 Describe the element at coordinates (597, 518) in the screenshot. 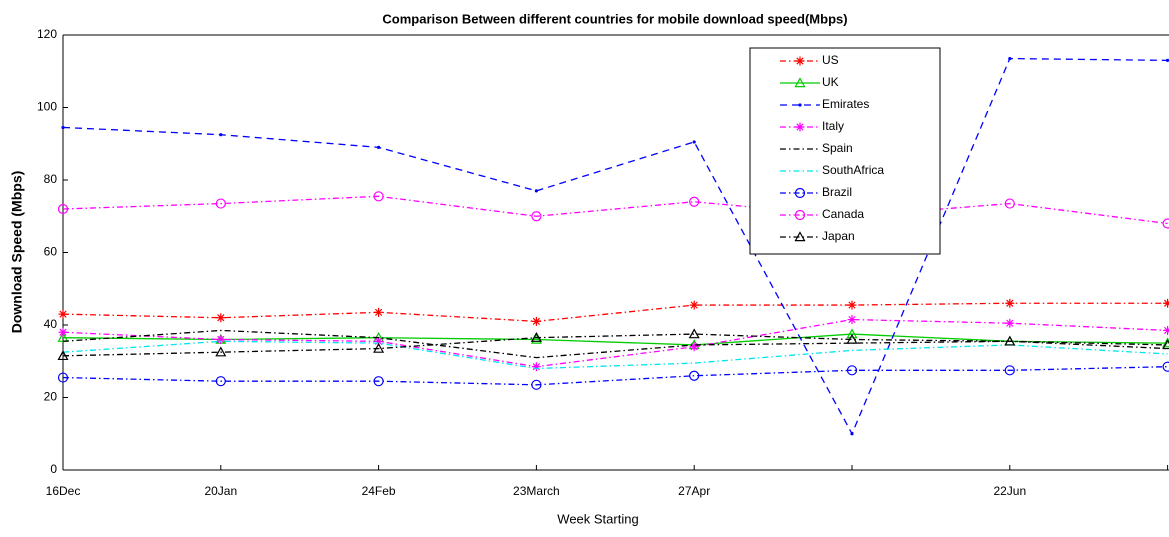

I see `x-axis-label: Week Starting` at that location.